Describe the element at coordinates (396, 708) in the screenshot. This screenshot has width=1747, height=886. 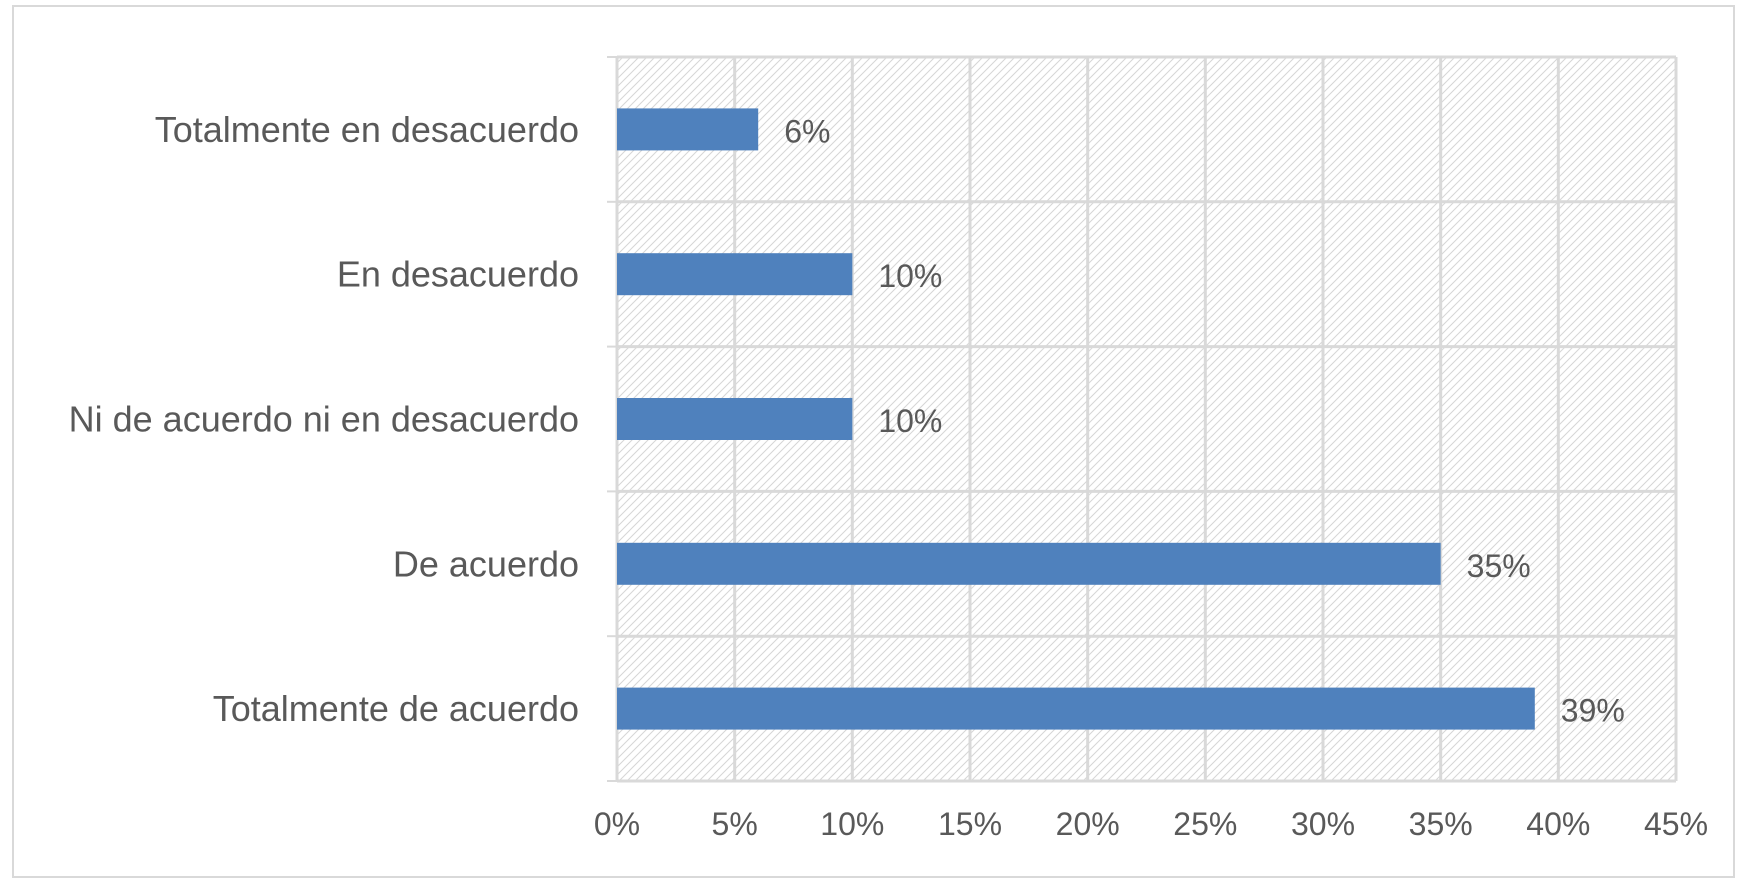
I see `category-label: Totalmente de acuerdo` at that location.